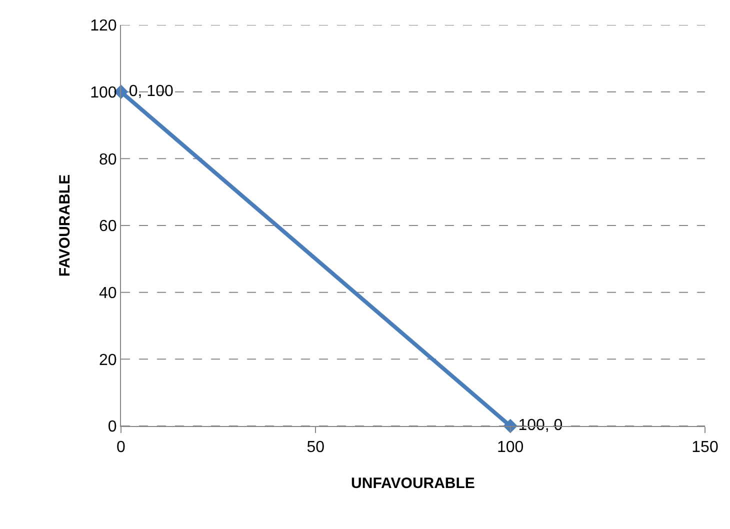  I want to click on y-tick-label: 40, so click(108, 293).